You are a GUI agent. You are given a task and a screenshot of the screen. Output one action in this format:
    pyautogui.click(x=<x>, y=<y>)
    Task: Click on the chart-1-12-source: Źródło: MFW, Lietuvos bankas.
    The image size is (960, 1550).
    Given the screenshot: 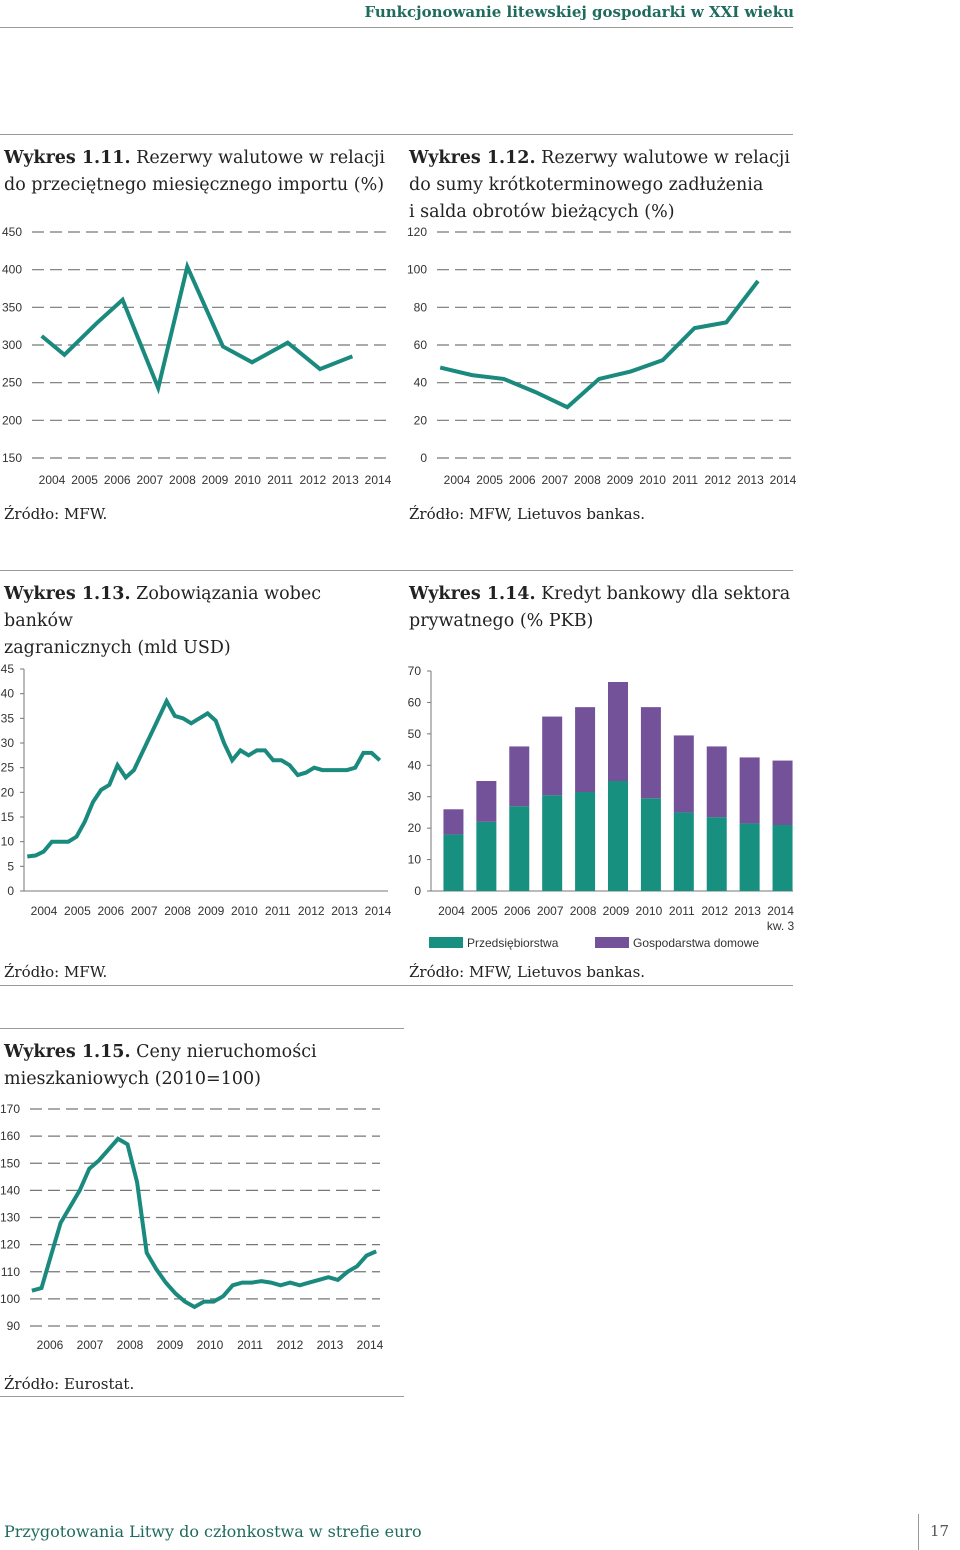 What is the action you would take?
    pyautogui.click(x=527, y=514)
    